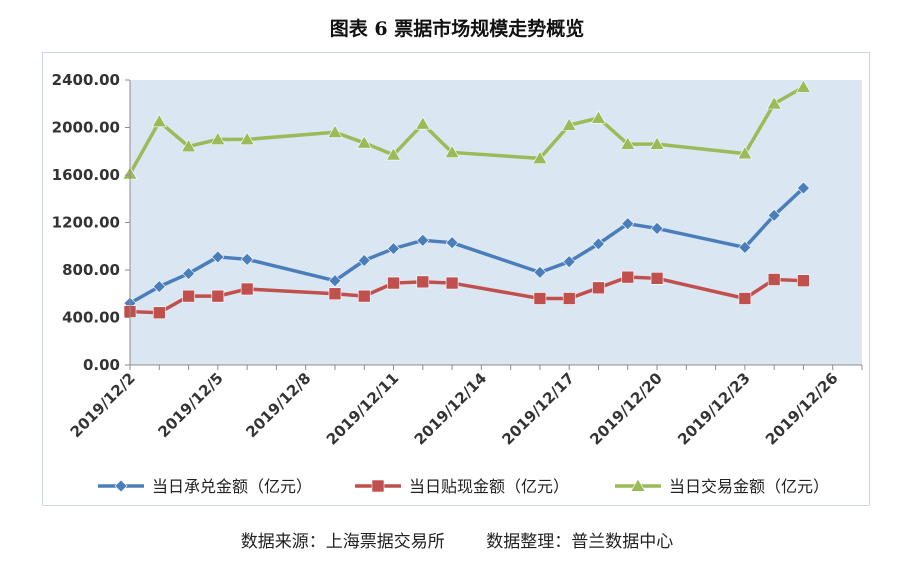 The image size is (914, 566). I want to click on y-tick-label: 1200.00, so click(86, 223).